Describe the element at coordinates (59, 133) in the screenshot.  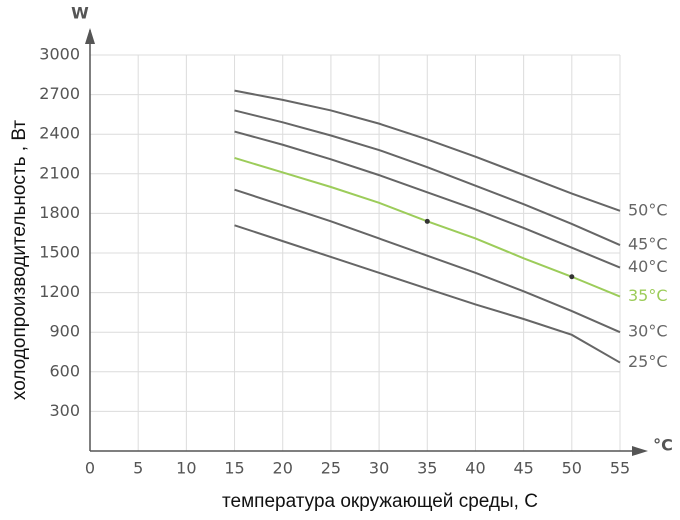
I see `y-tick-label: 2400` at that location.